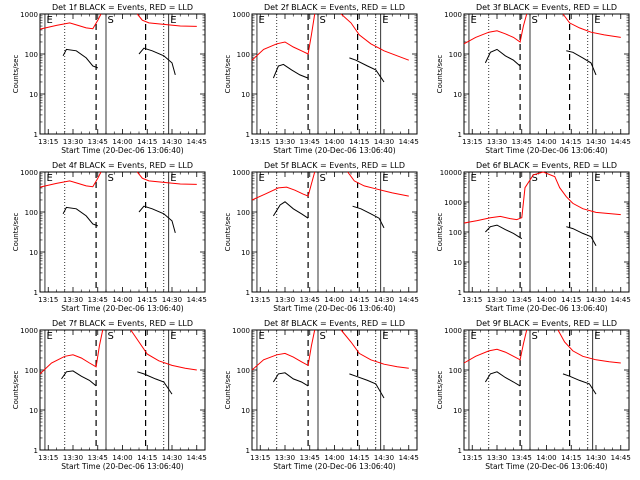 The width and height of the screenshot is (640, 480). Describe the element at coordinates (334, 165) in the screenshot. I see `panel-title: Det 5f BLACK = Events, RED = LLD` at that location.